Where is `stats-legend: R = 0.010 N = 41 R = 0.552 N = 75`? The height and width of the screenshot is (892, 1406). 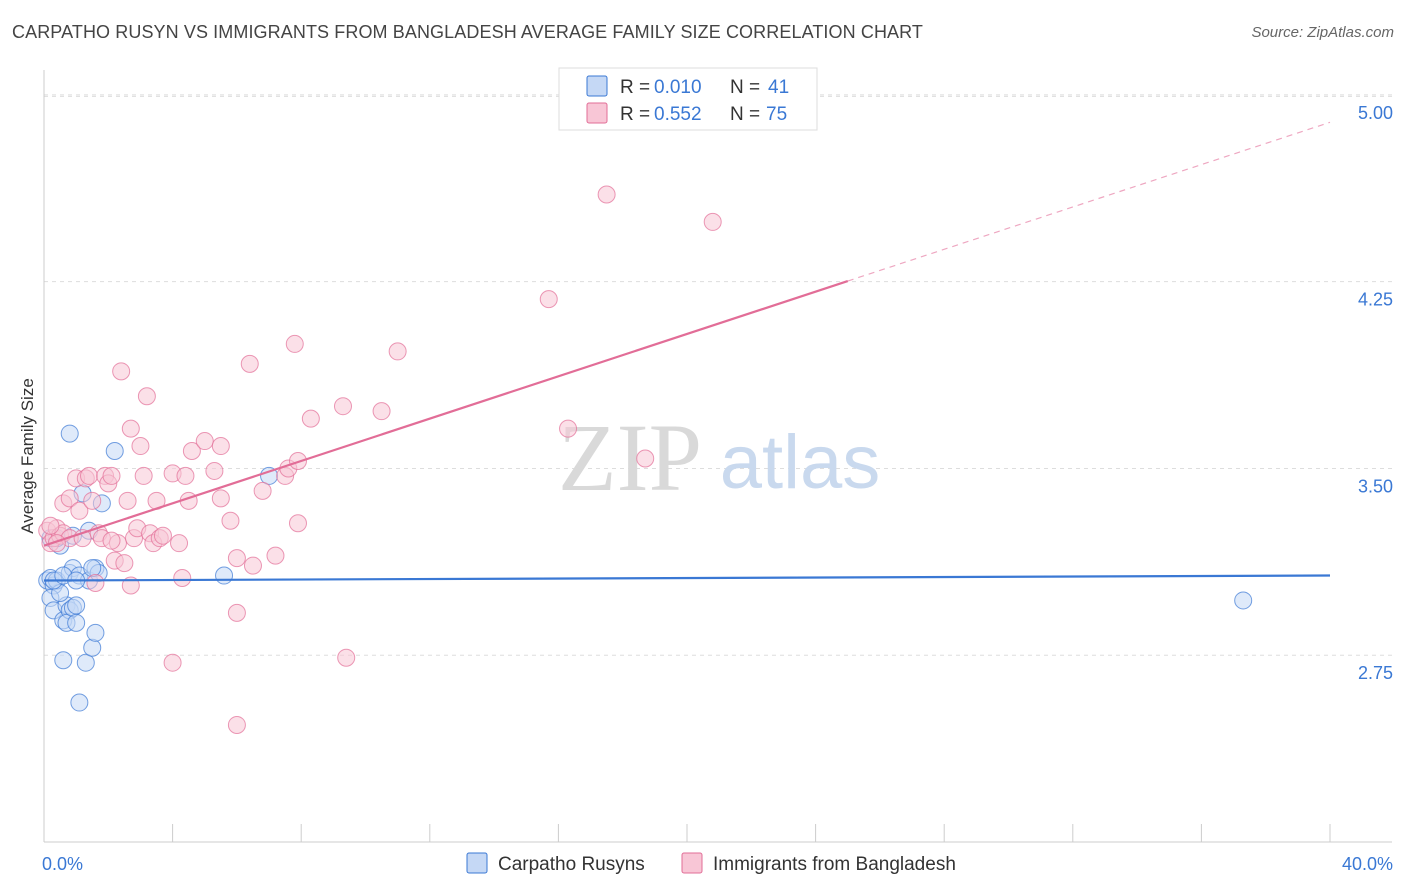 stats-legend: R = 0.010 N = 41 R = 0.552 N = 75 is located at coordinates (688, 99).